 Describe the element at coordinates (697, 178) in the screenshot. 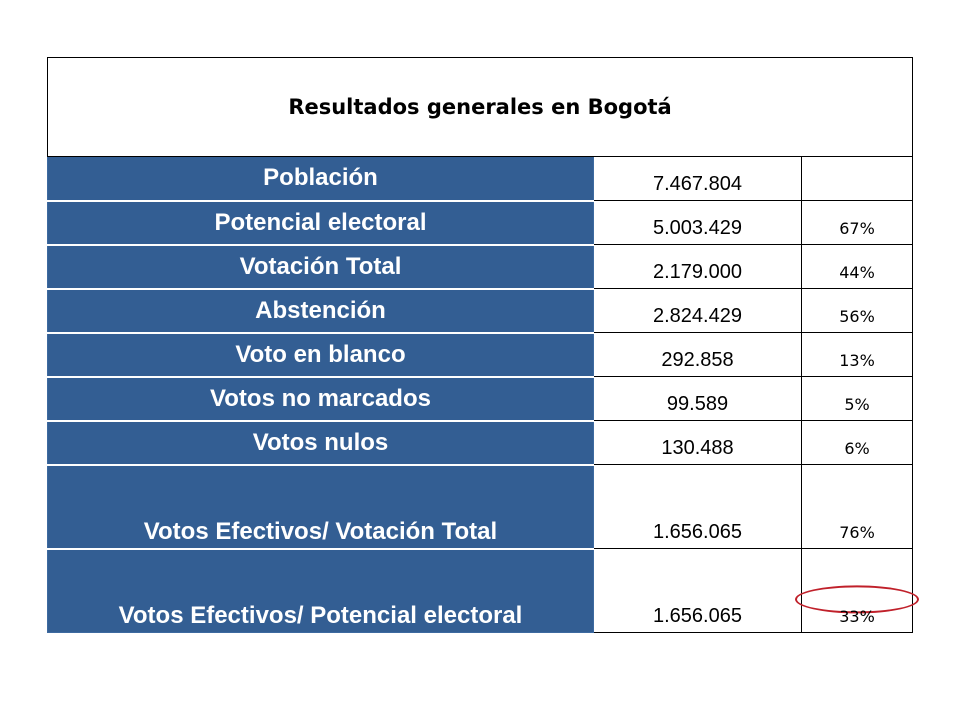

I see `row-value: 7.467.804` at that location.